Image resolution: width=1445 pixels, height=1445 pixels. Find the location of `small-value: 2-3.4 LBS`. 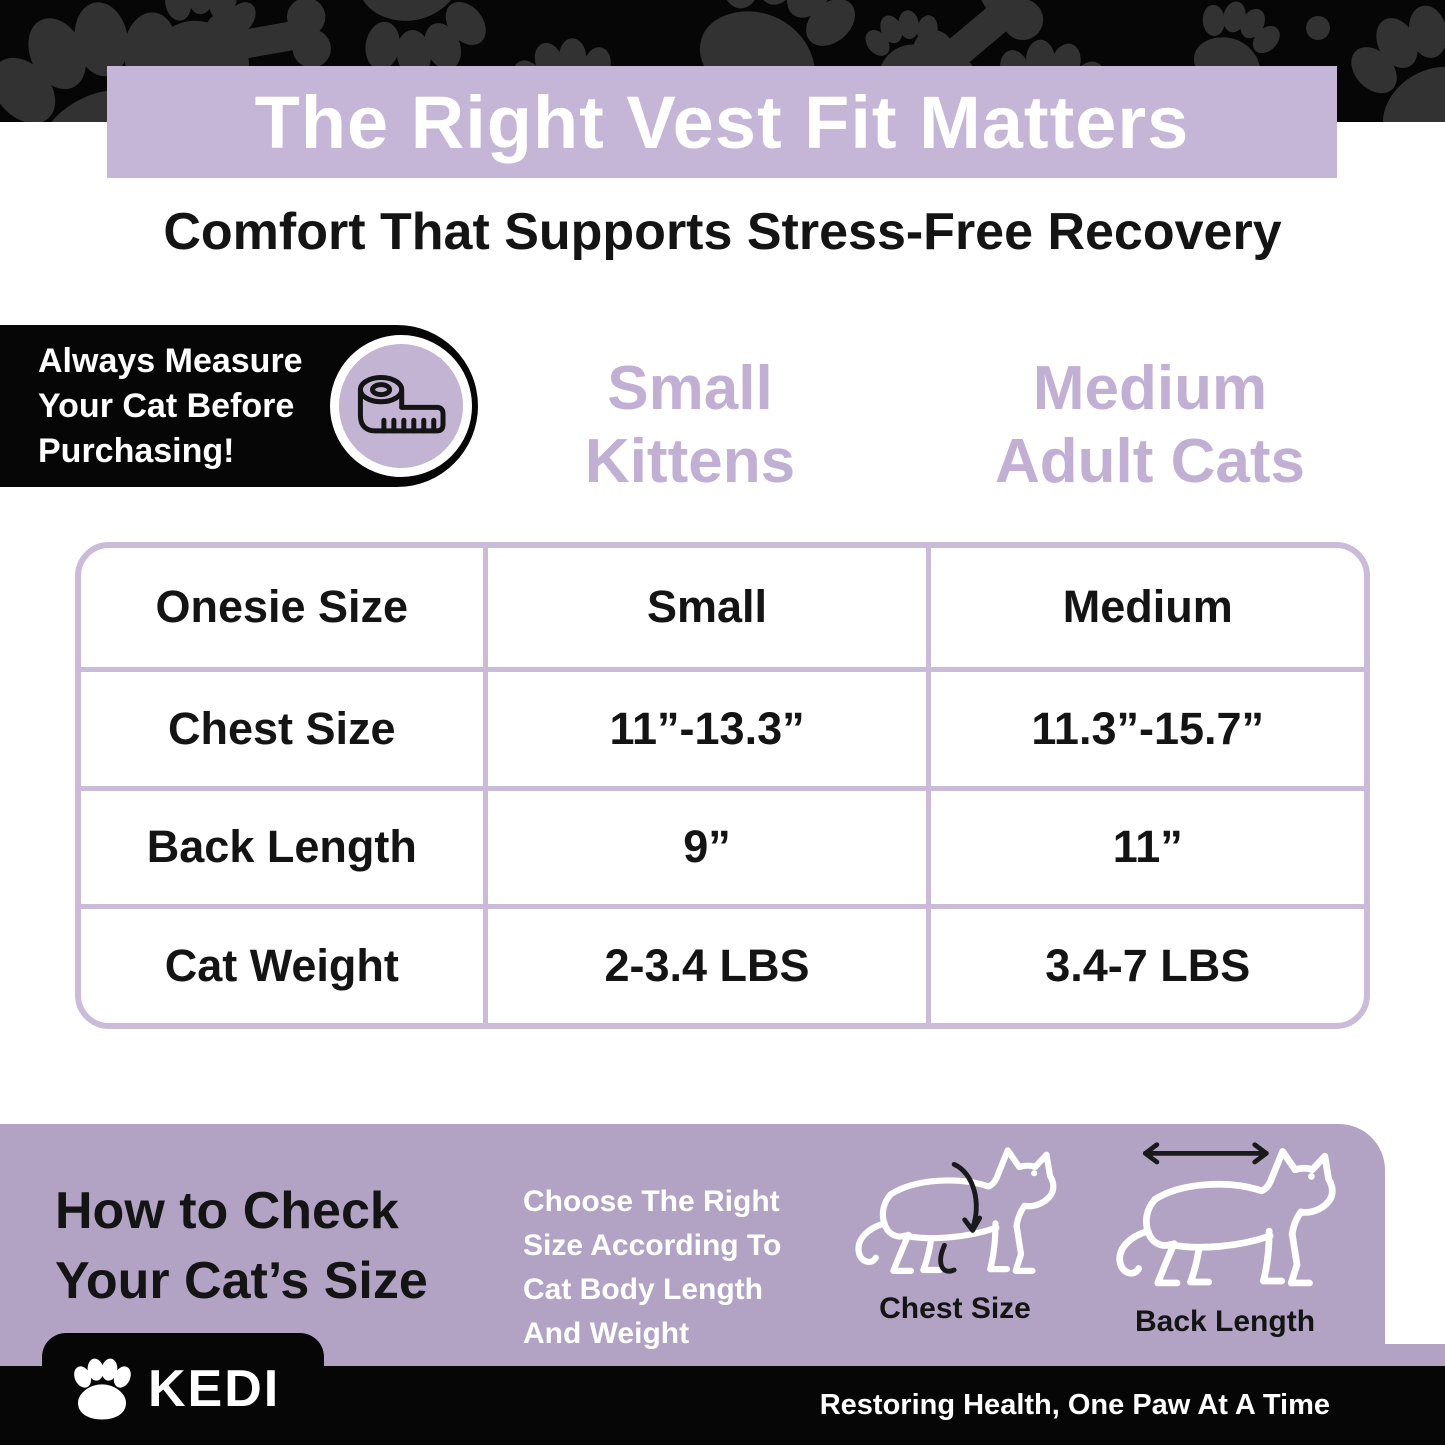

small-value: 2-3.4 LBS is located at coordinates (704, 966).